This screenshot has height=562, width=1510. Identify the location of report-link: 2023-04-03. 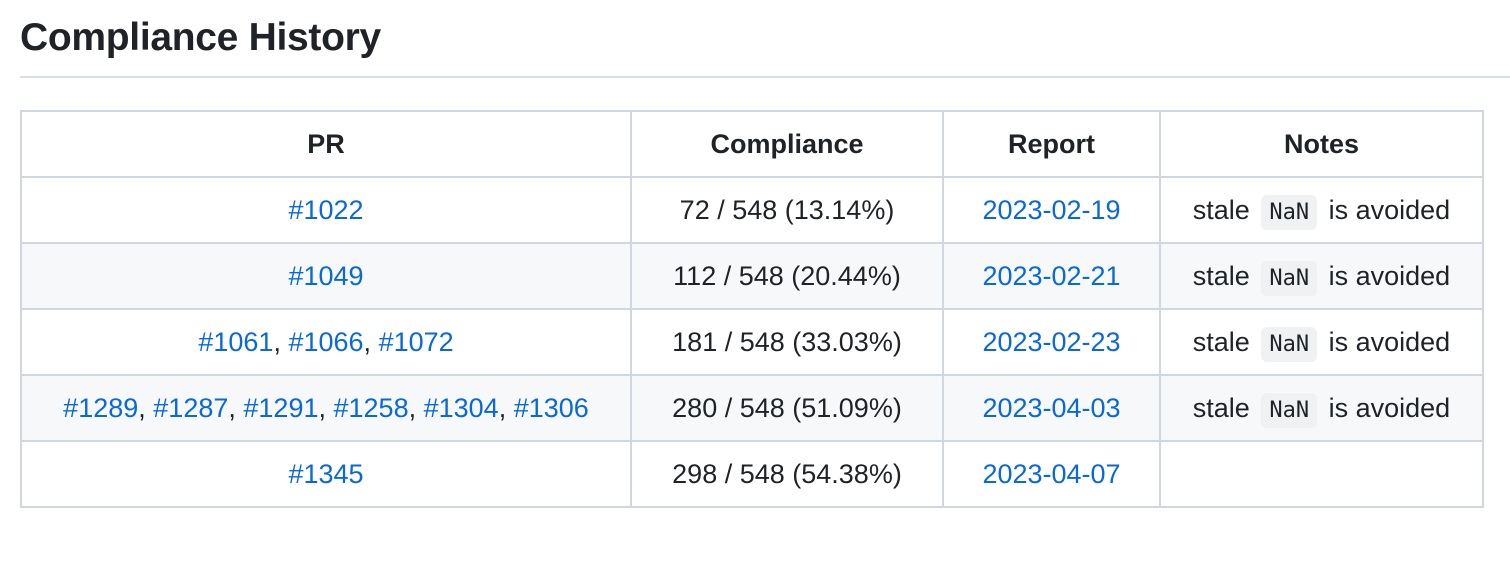
(1051, 407).